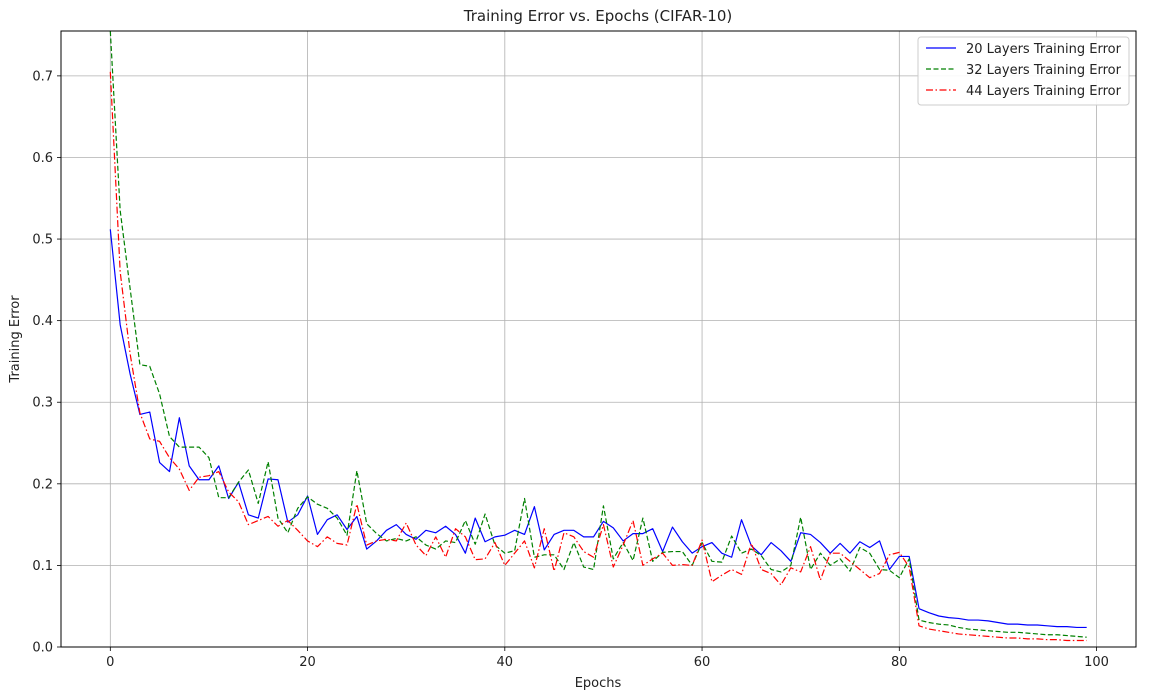 This screenshot has height=699, width=1156. Describe the element at coordinates (597, 16) in the screenshot. I see `chart-title: Training Error vs. Epochs (CIFAR-10)` at that location.